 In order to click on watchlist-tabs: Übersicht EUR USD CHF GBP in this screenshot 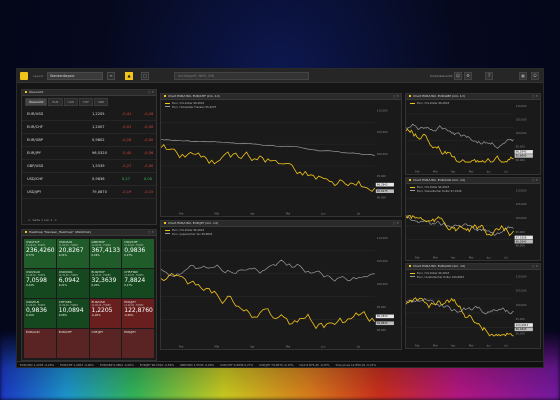, I will do `click(89, 102)`.